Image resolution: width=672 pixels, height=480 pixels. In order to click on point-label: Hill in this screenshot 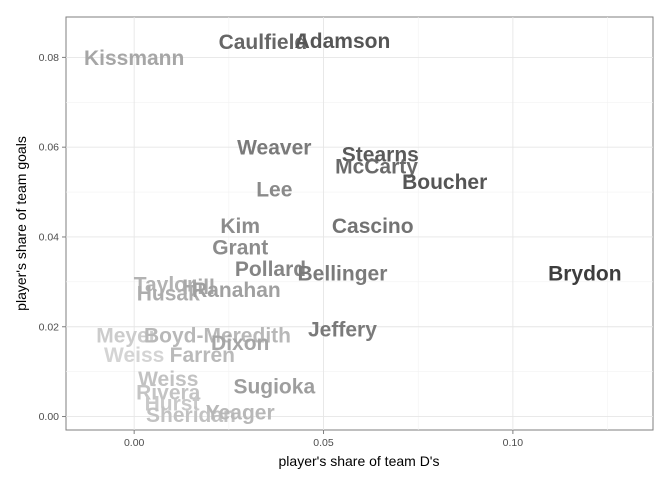, I will do `click(198, 287)`.